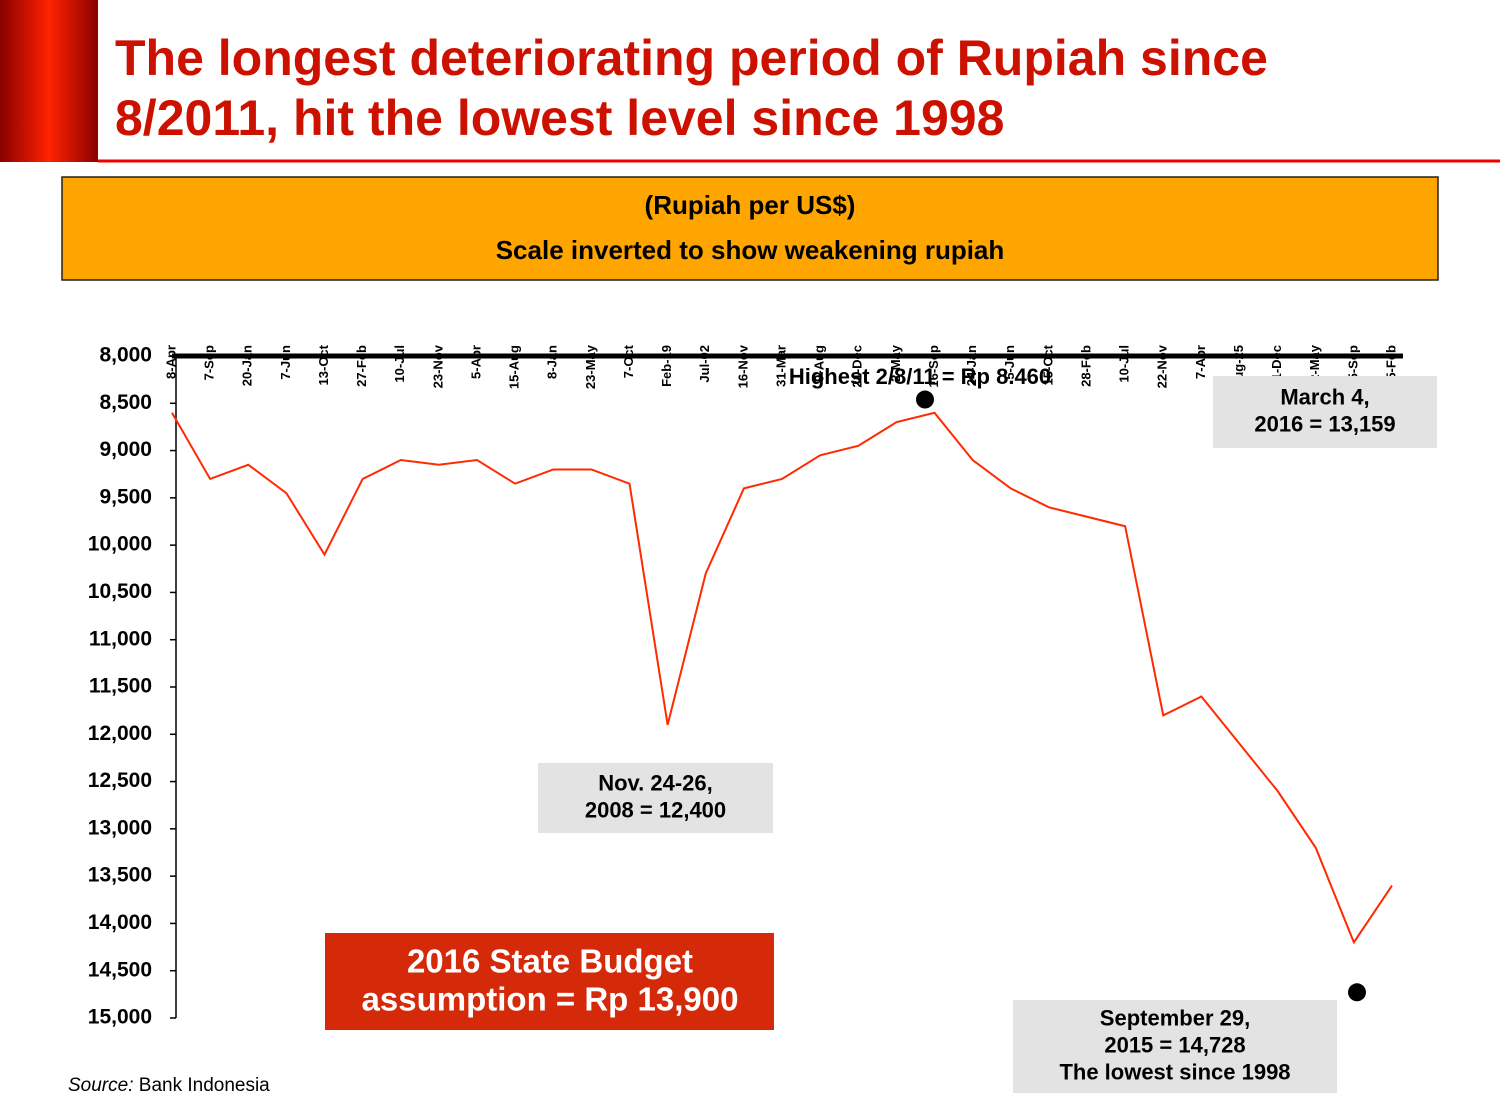 This screenshot has height=1113, width=1500. I want to click on y-tick-label: 13,500, so click(120, 875).